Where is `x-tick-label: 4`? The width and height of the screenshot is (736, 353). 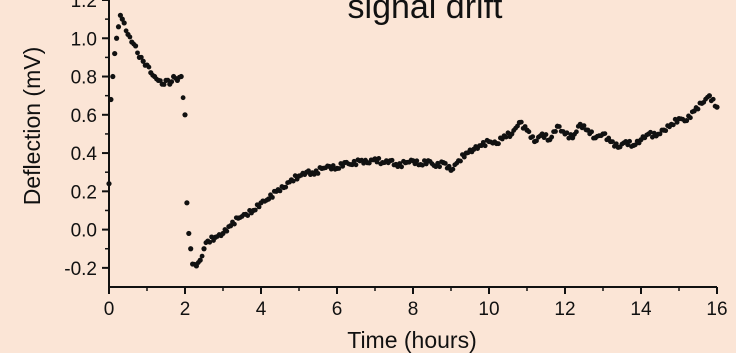
x-tick-label: 4 is located at coordinates (261, 309).